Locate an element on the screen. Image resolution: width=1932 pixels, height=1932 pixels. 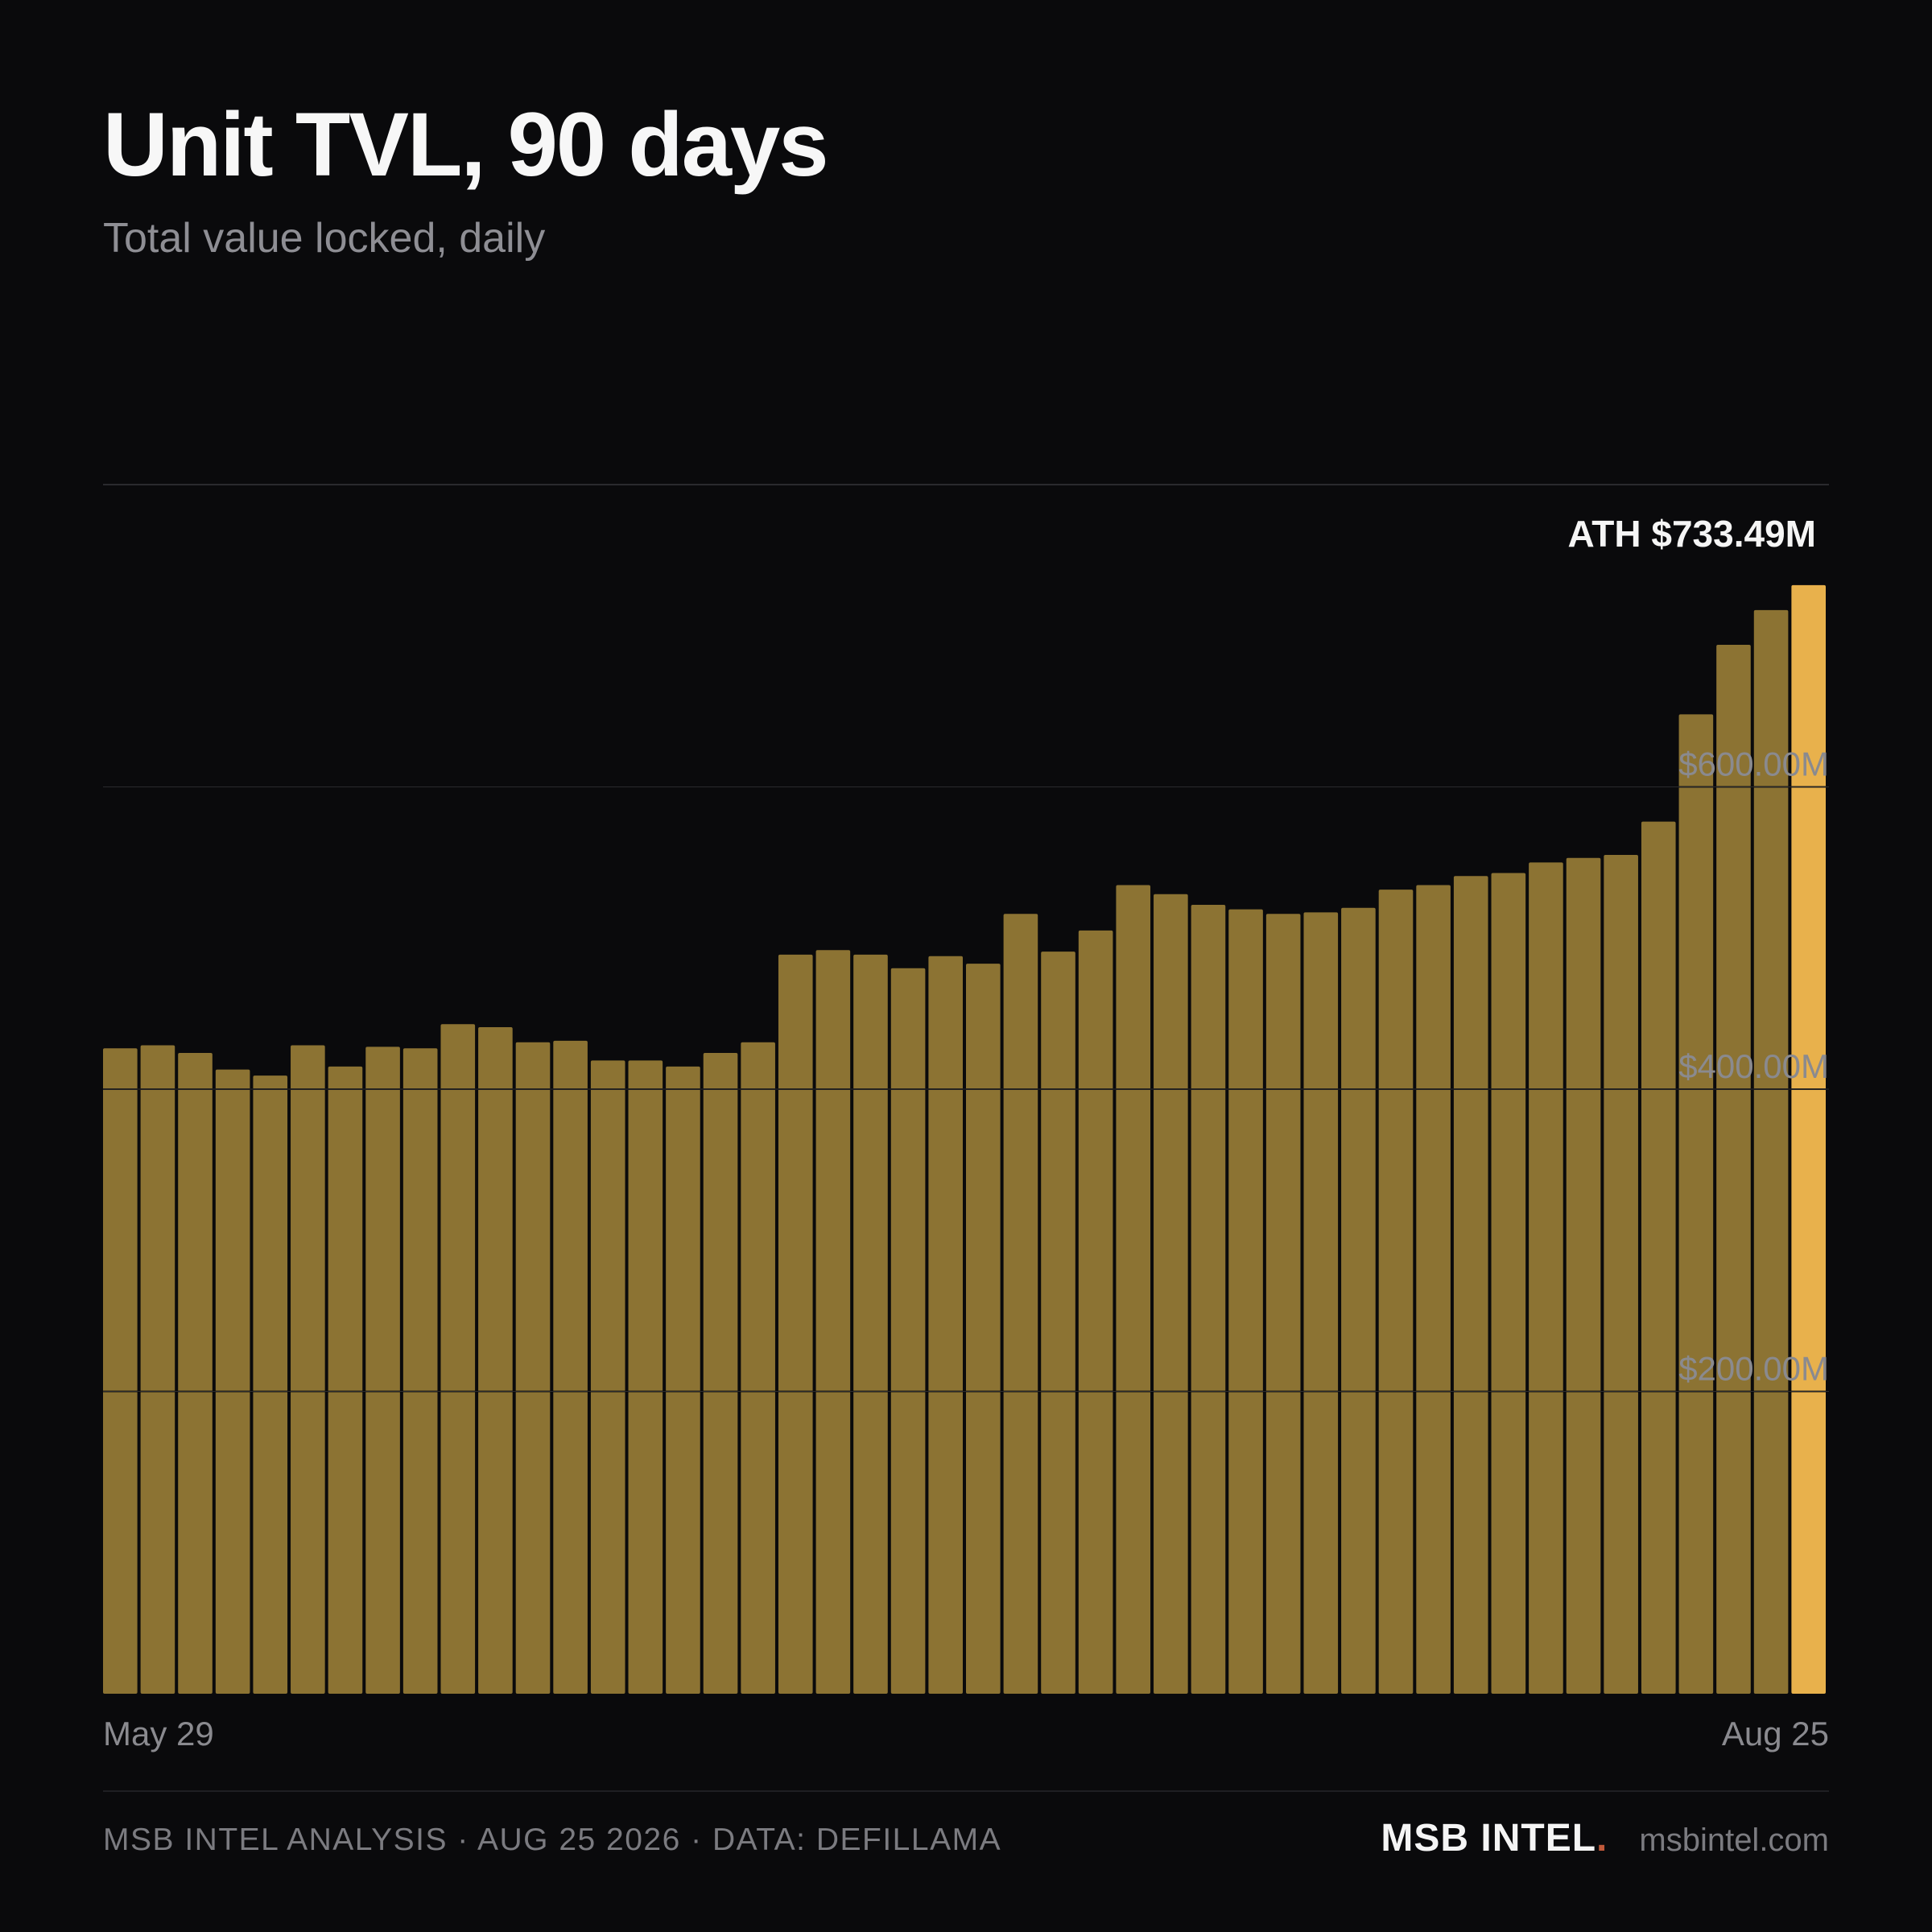
site-link: msbintel.com is located at coordinates (1734, 1840).